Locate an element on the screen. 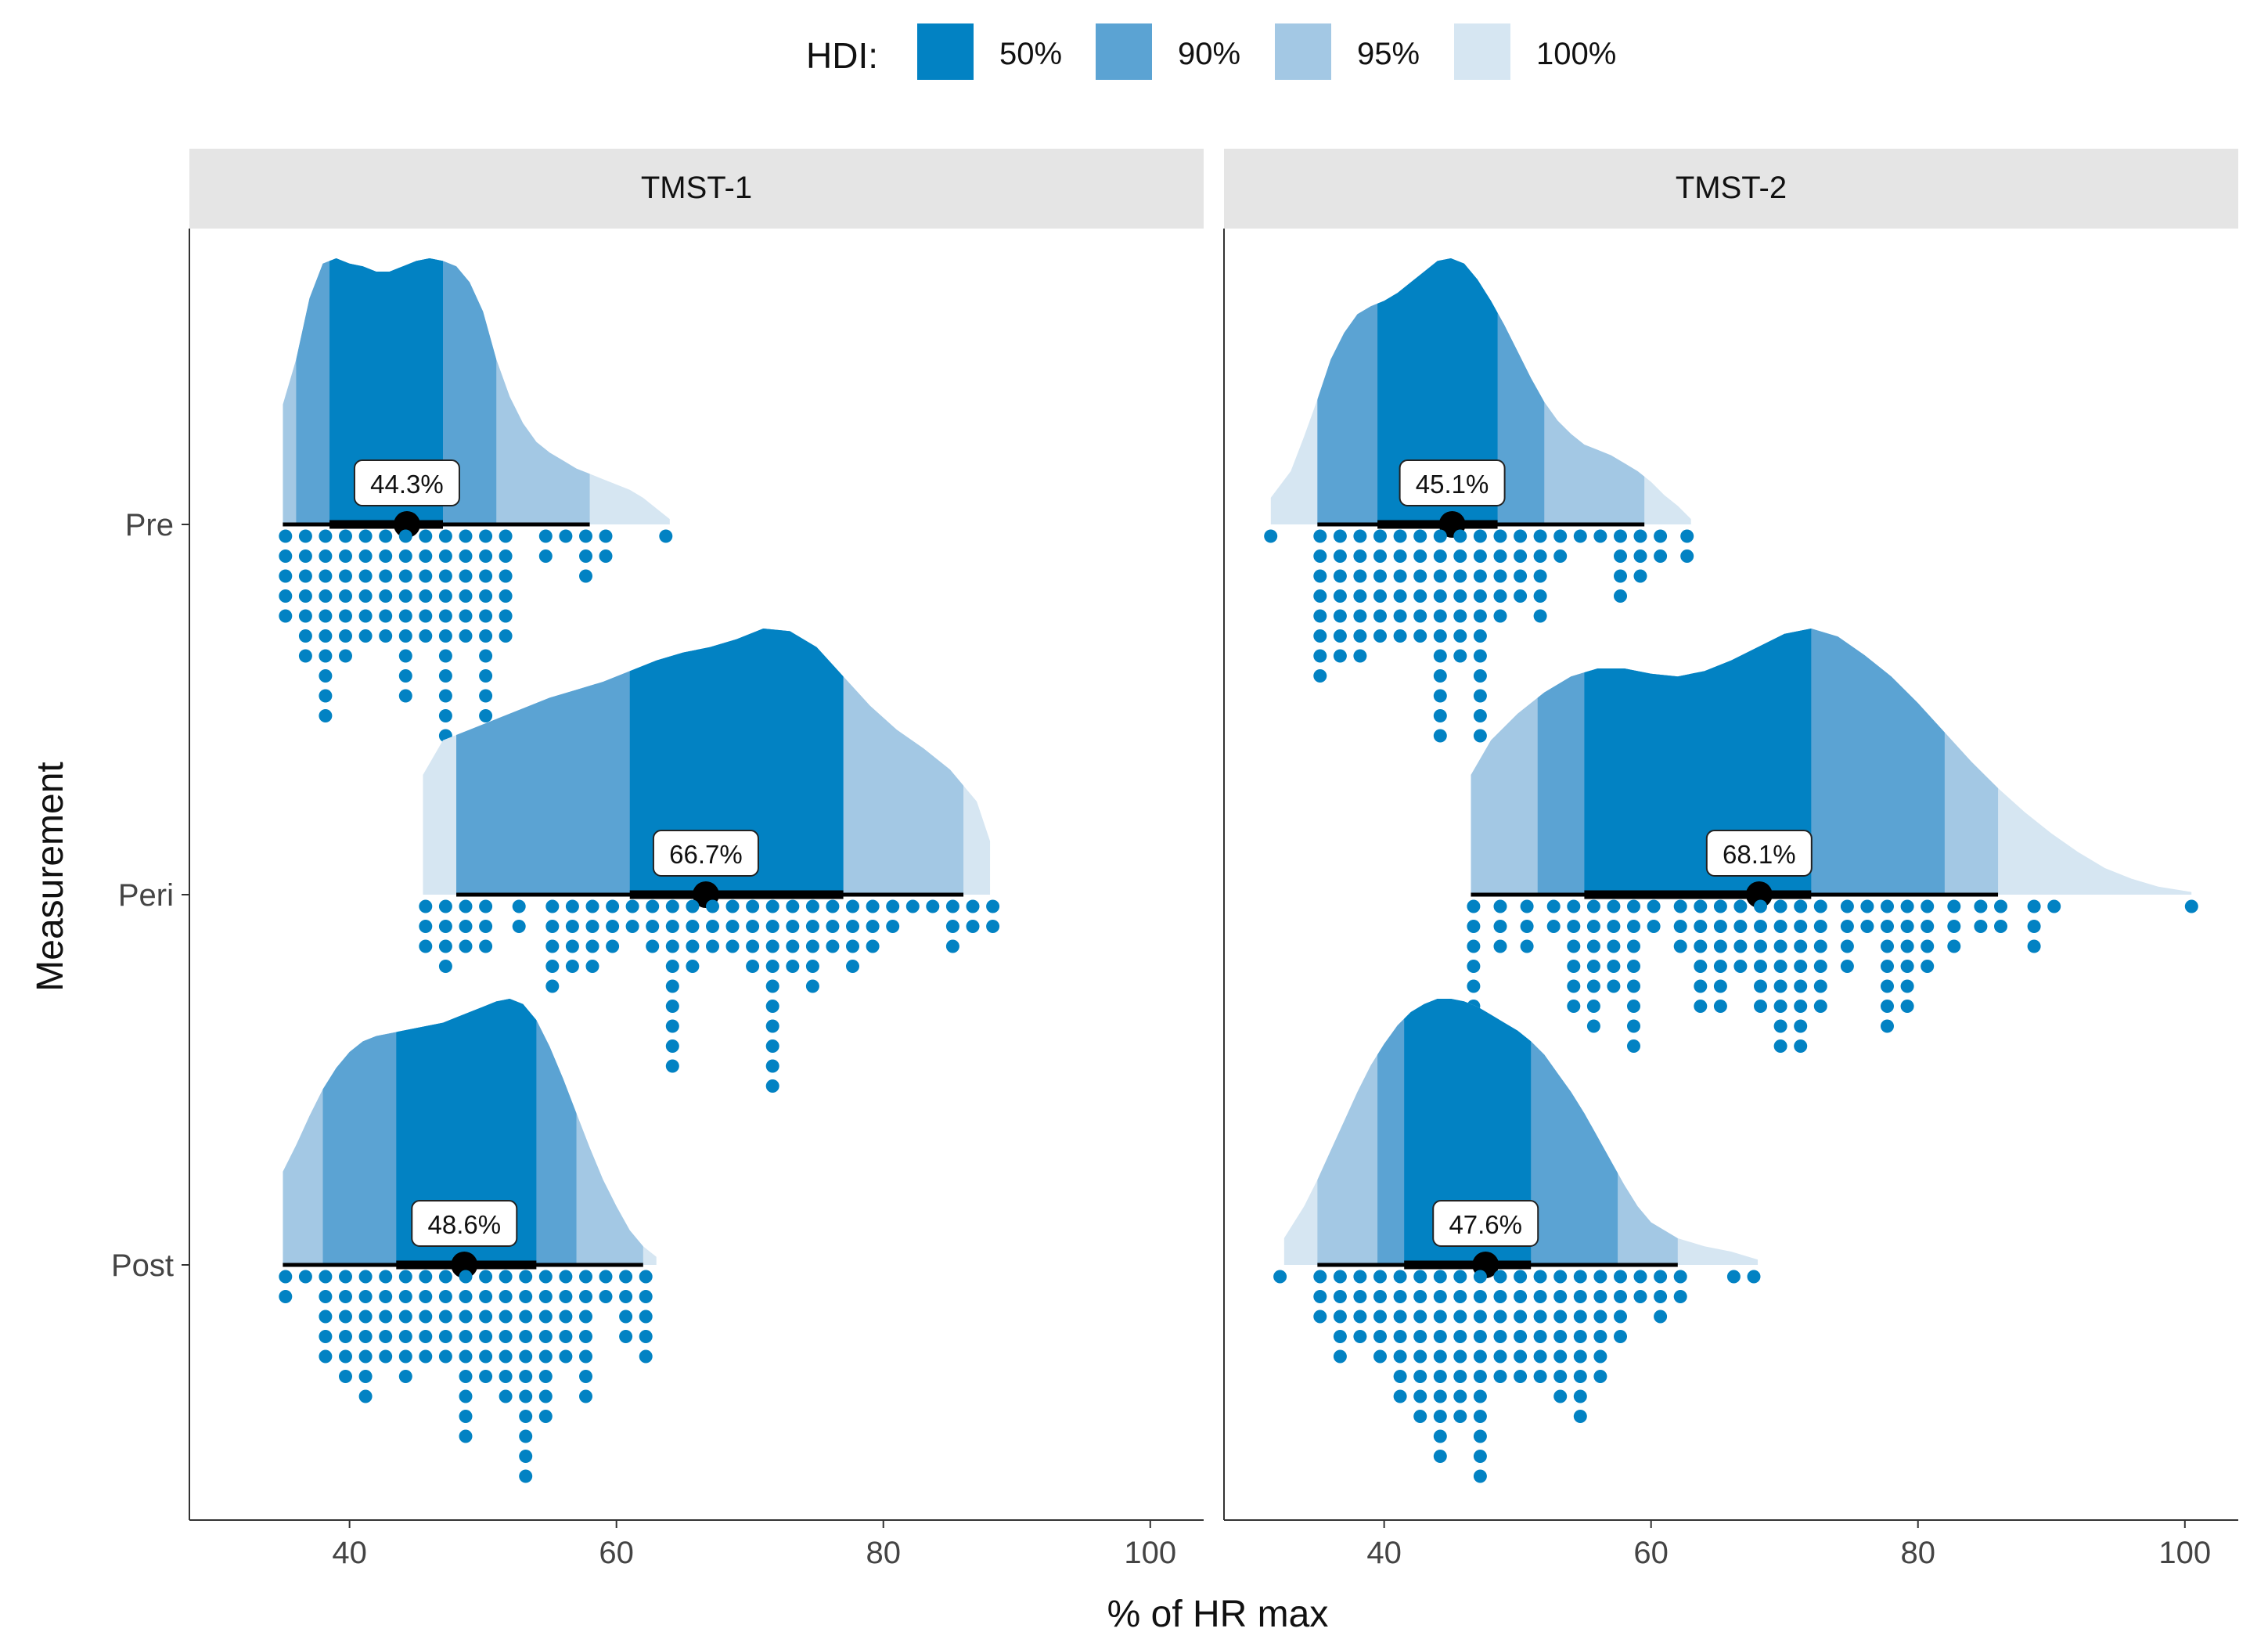 The width and height of the screenshot is (2268, 1650). facet-strip is located at coordinates (696, 189).